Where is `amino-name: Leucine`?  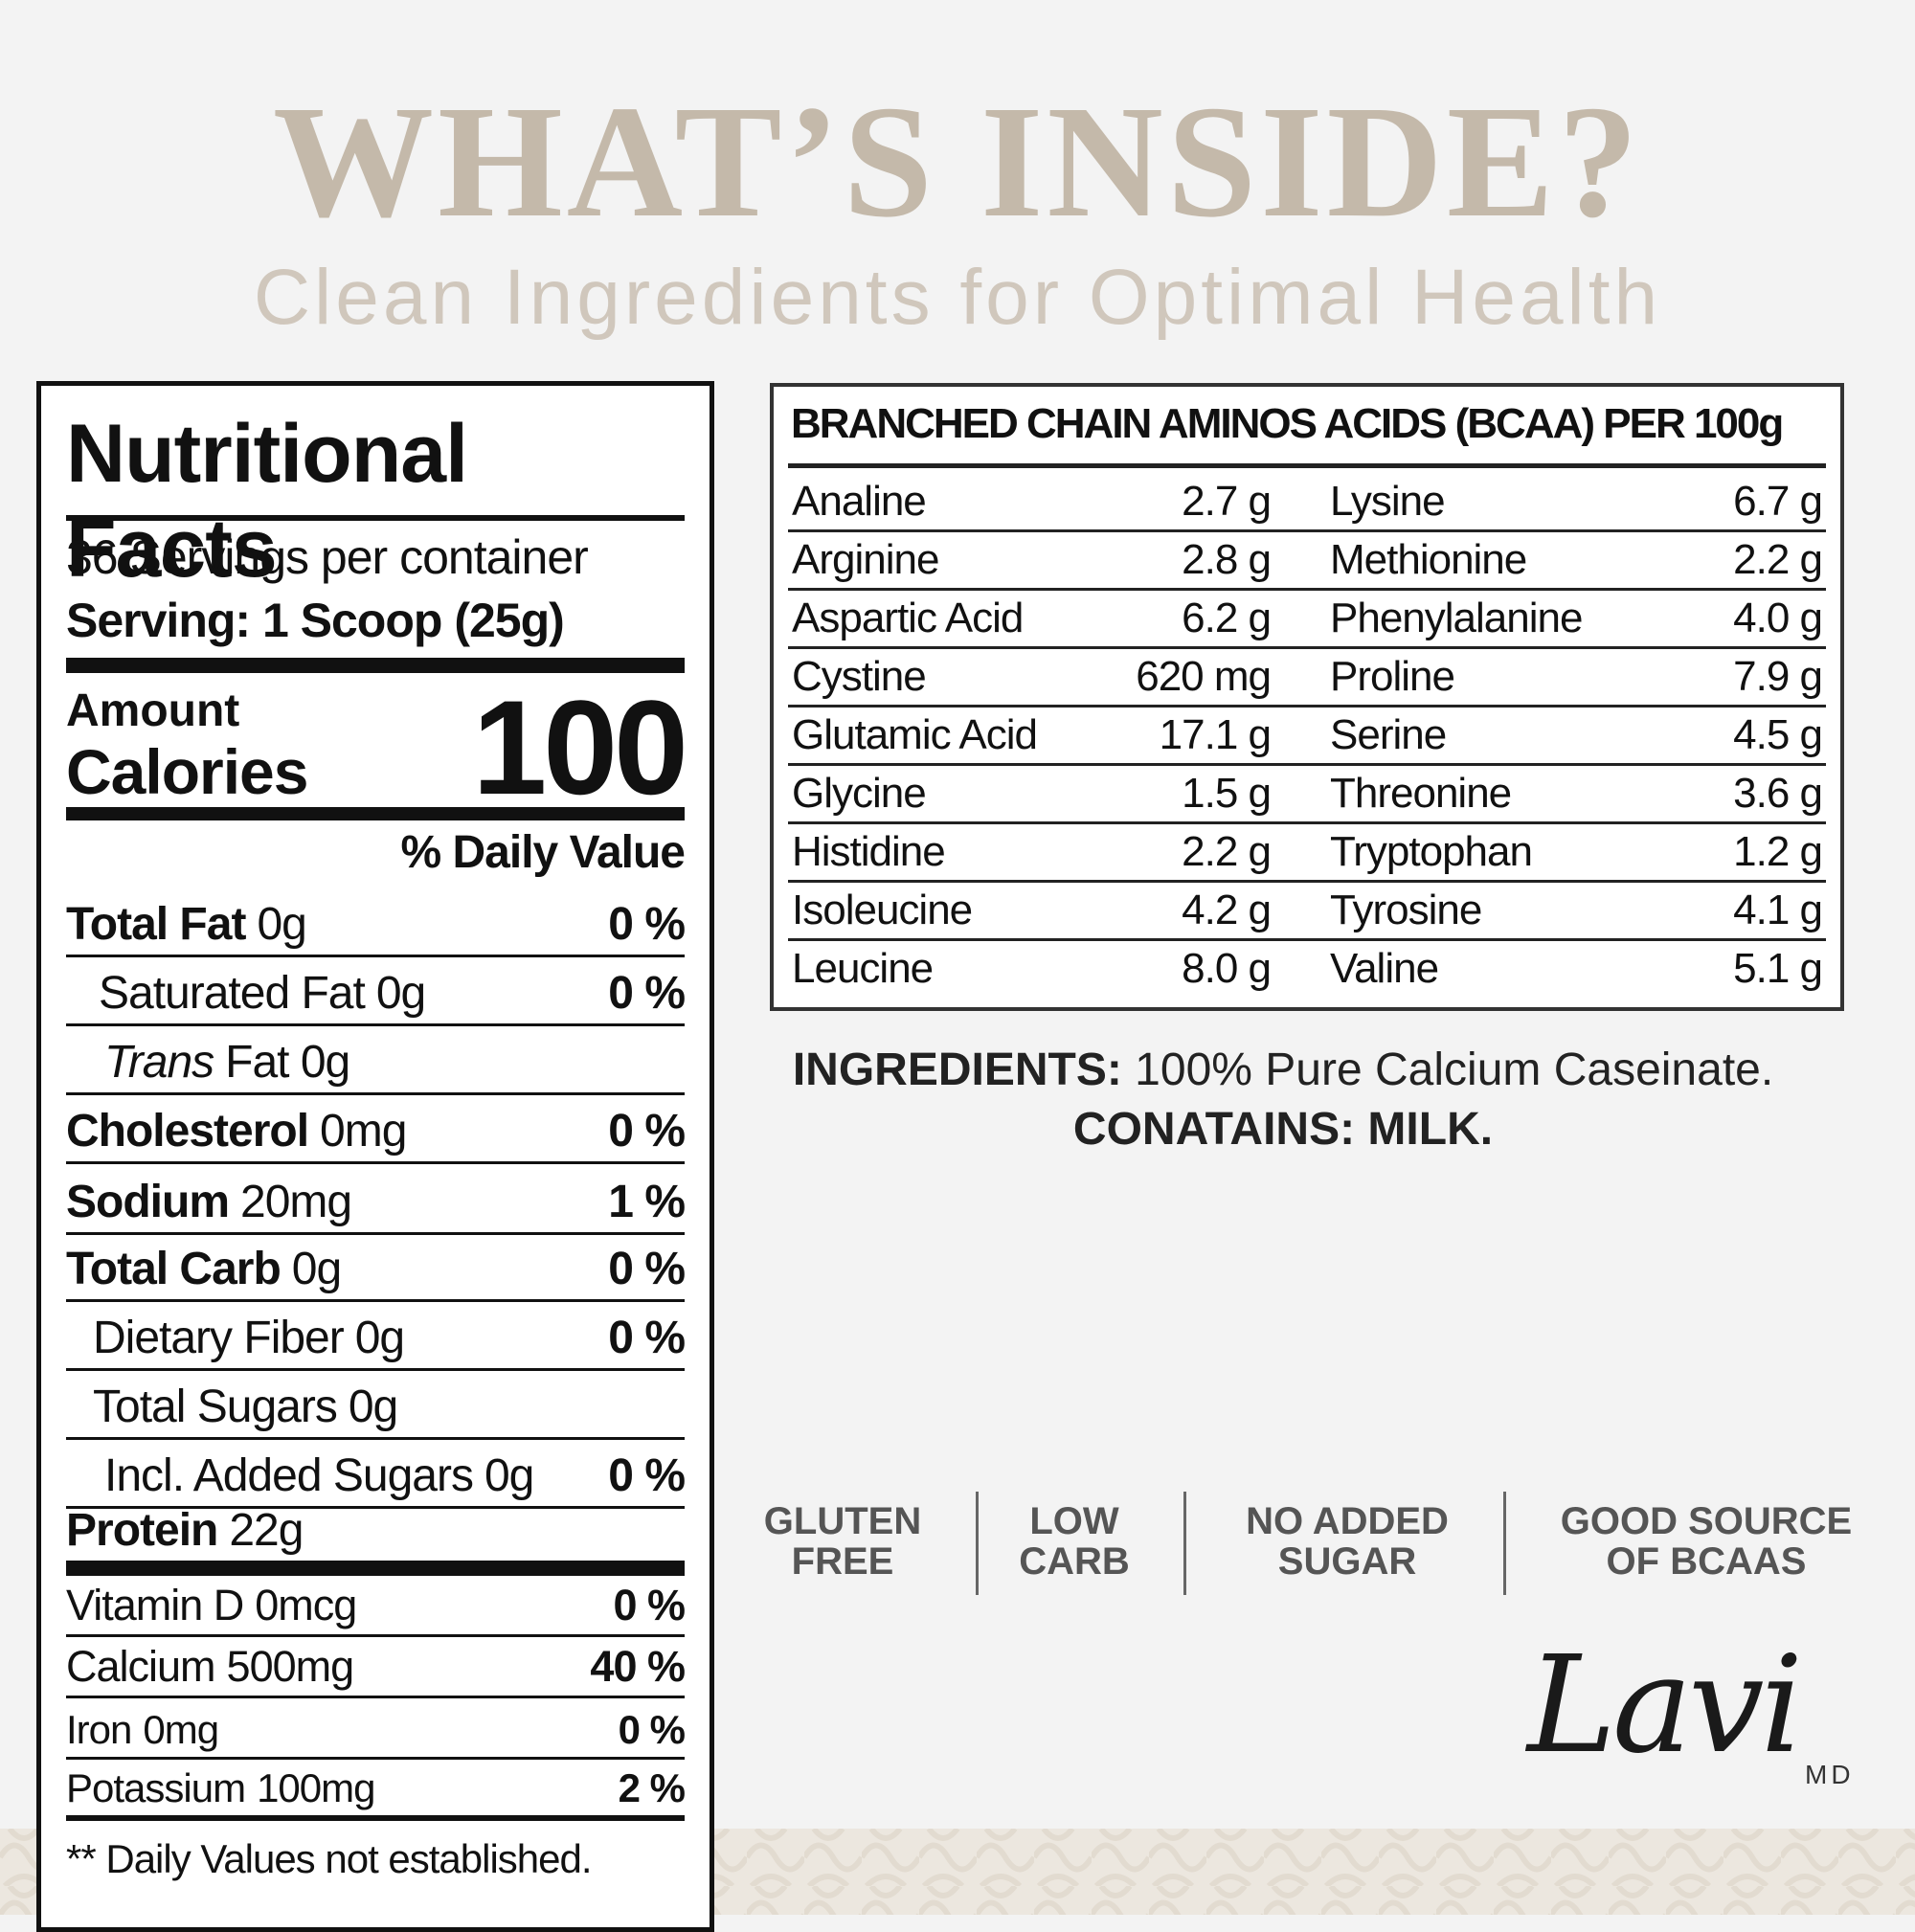
amino-name: Leucine is located at coordinates (863, 969).